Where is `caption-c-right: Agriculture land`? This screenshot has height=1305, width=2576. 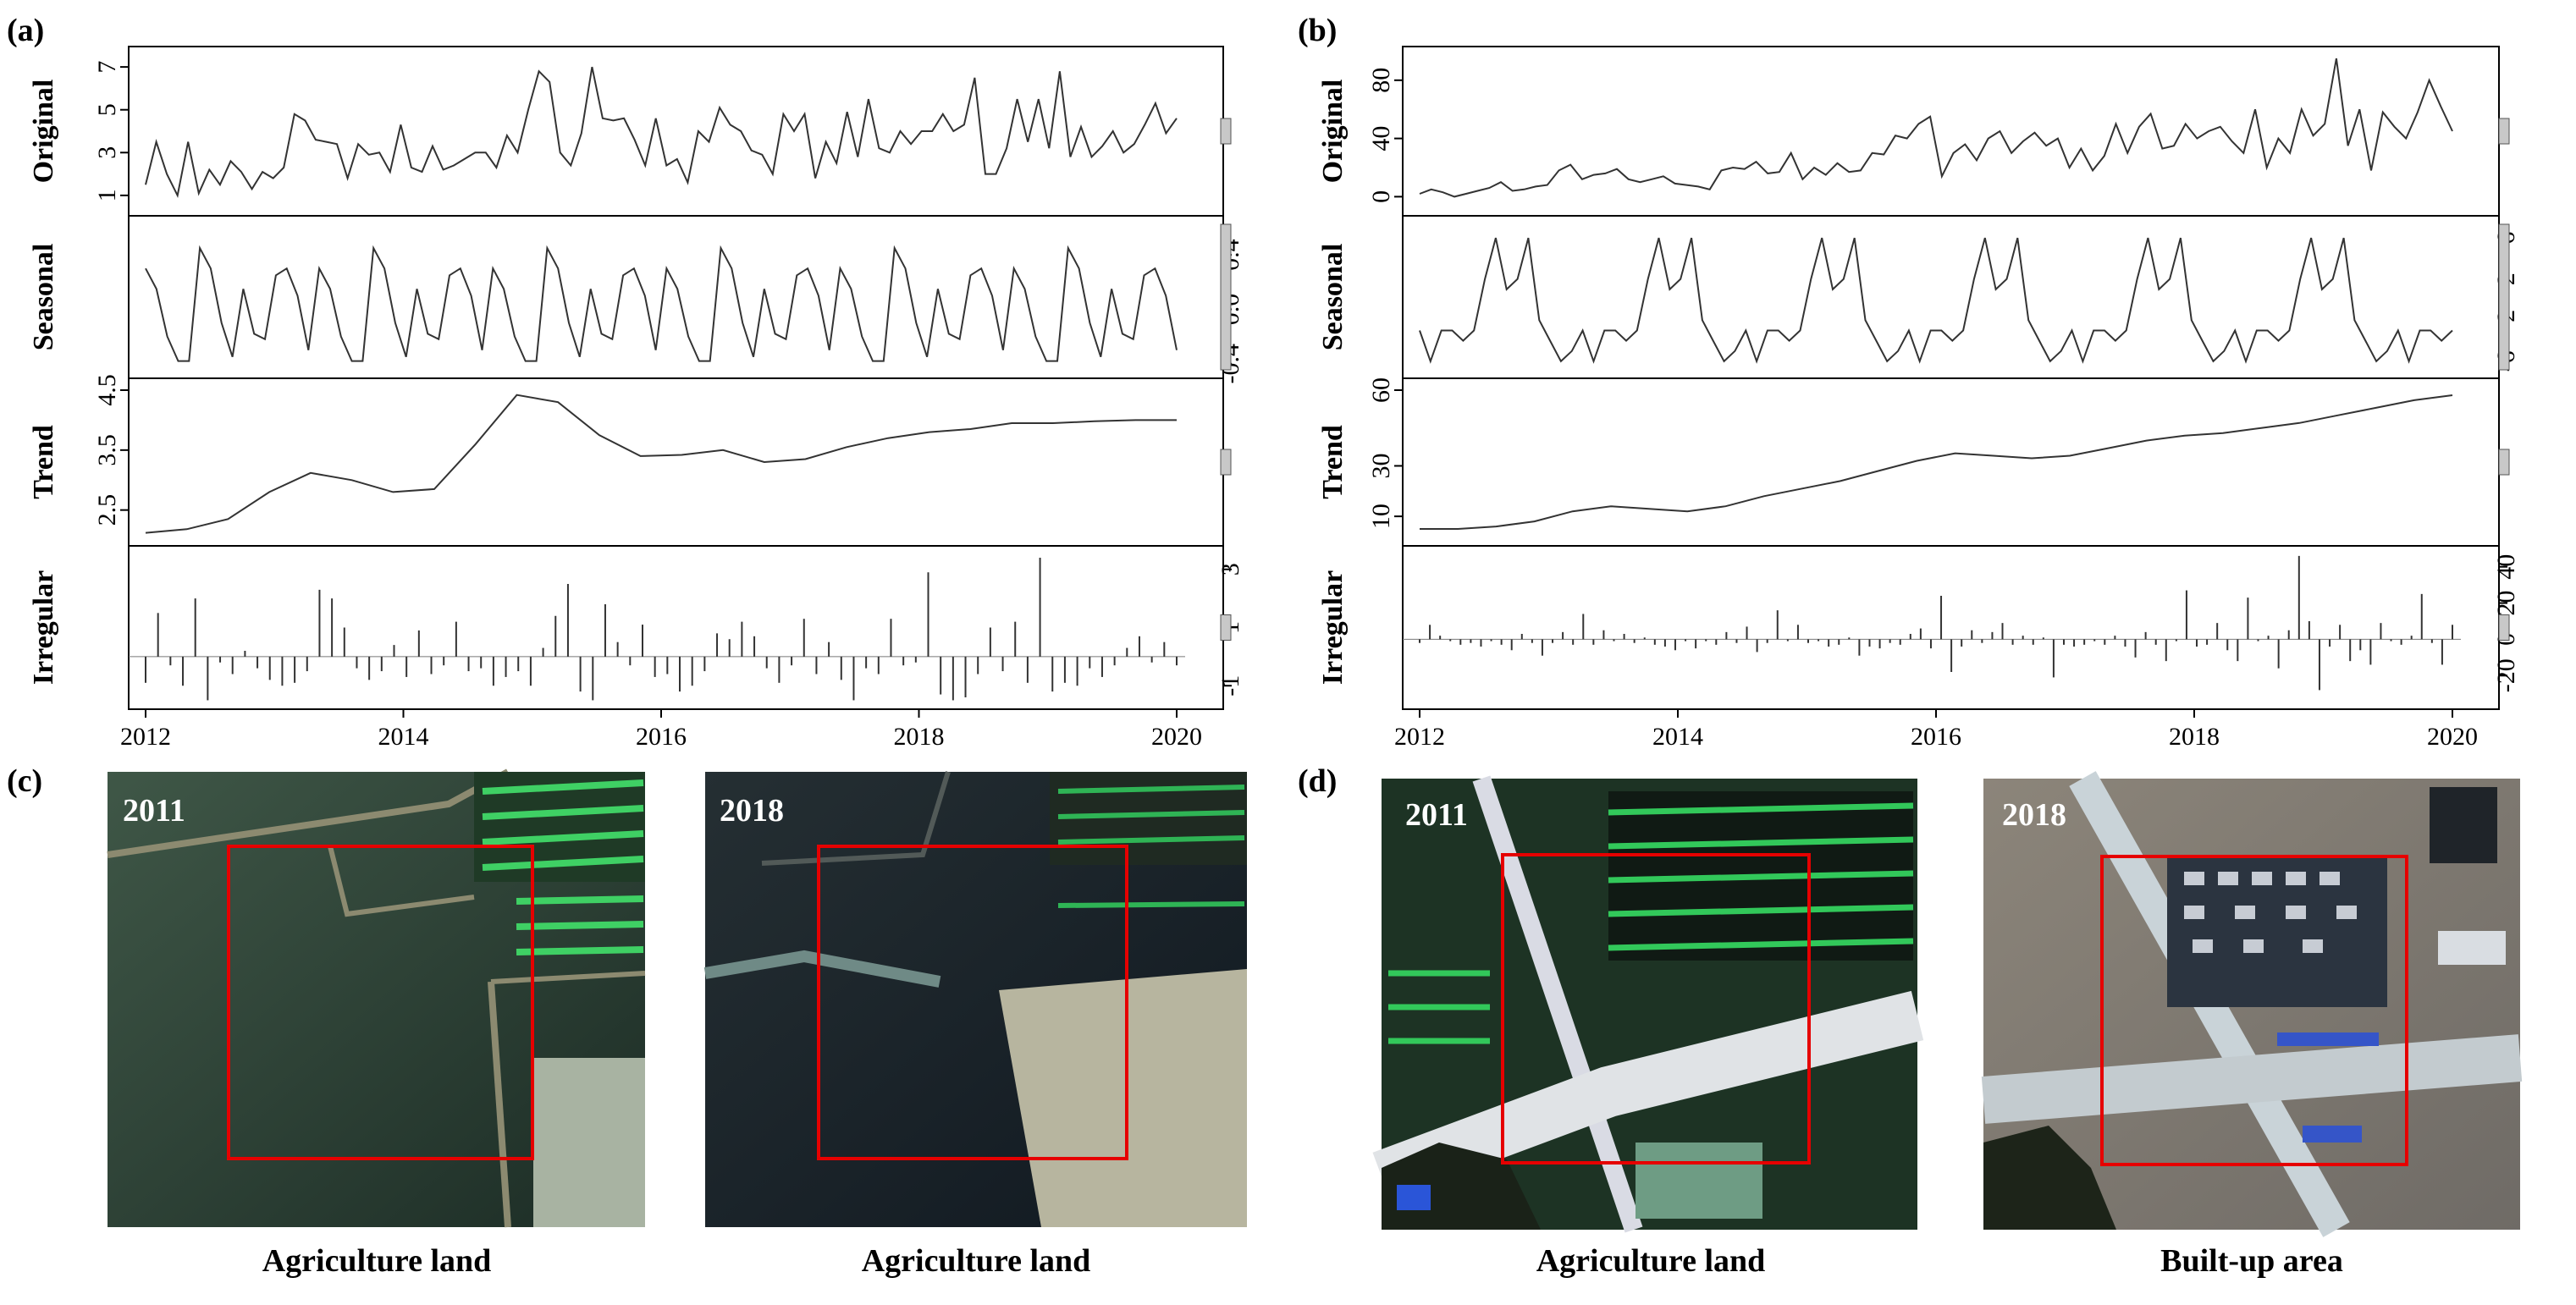
caption-c-right: Agriculture land is located at coordinates (977, 1261).